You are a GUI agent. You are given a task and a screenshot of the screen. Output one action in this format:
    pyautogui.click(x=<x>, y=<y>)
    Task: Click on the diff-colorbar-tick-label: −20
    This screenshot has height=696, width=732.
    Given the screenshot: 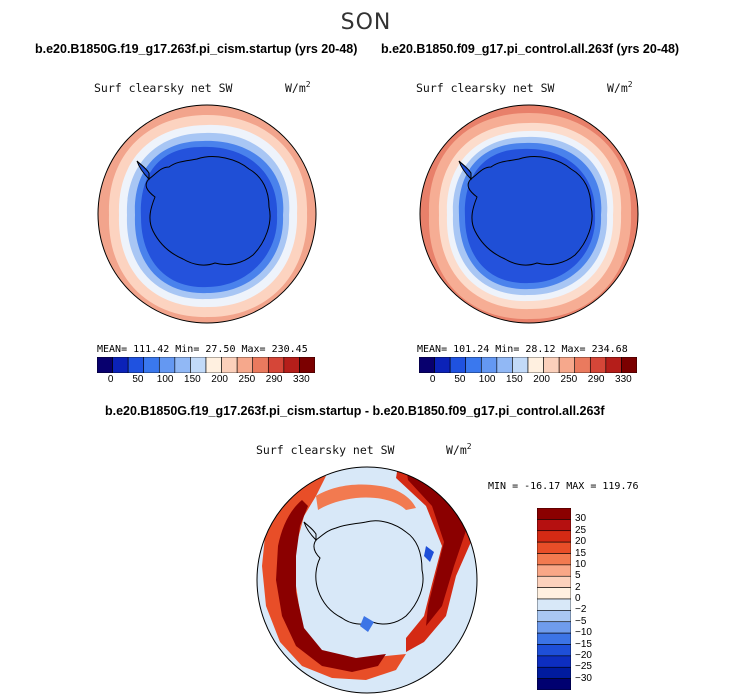 What is the action you would take?
    pyautogui.click(x=583, y=655)
    